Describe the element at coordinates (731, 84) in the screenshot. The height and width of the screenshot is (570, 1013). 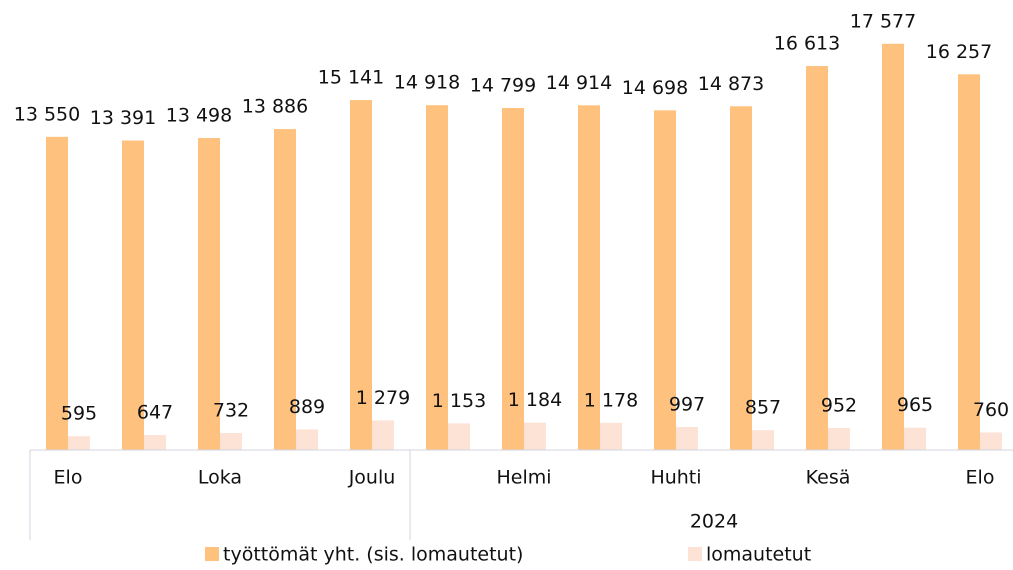
I see `value-label: 14 873` at that location.